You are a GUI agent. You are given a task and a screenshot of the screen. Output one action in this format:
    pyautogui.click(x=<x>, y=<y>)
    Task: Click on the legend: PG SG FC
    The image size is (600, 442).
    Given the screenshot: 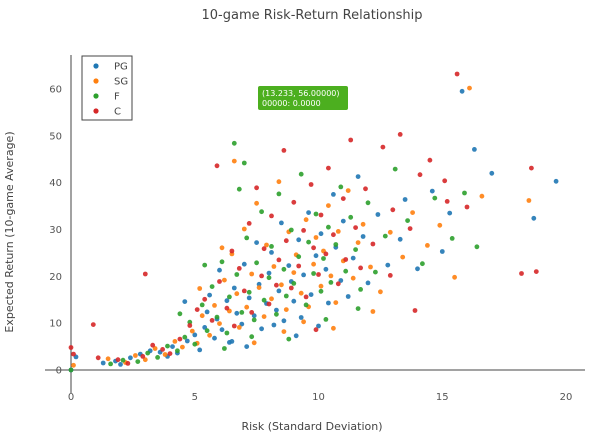 What is the action you would take?
    pyautogui.click(x=107, y=88)
    